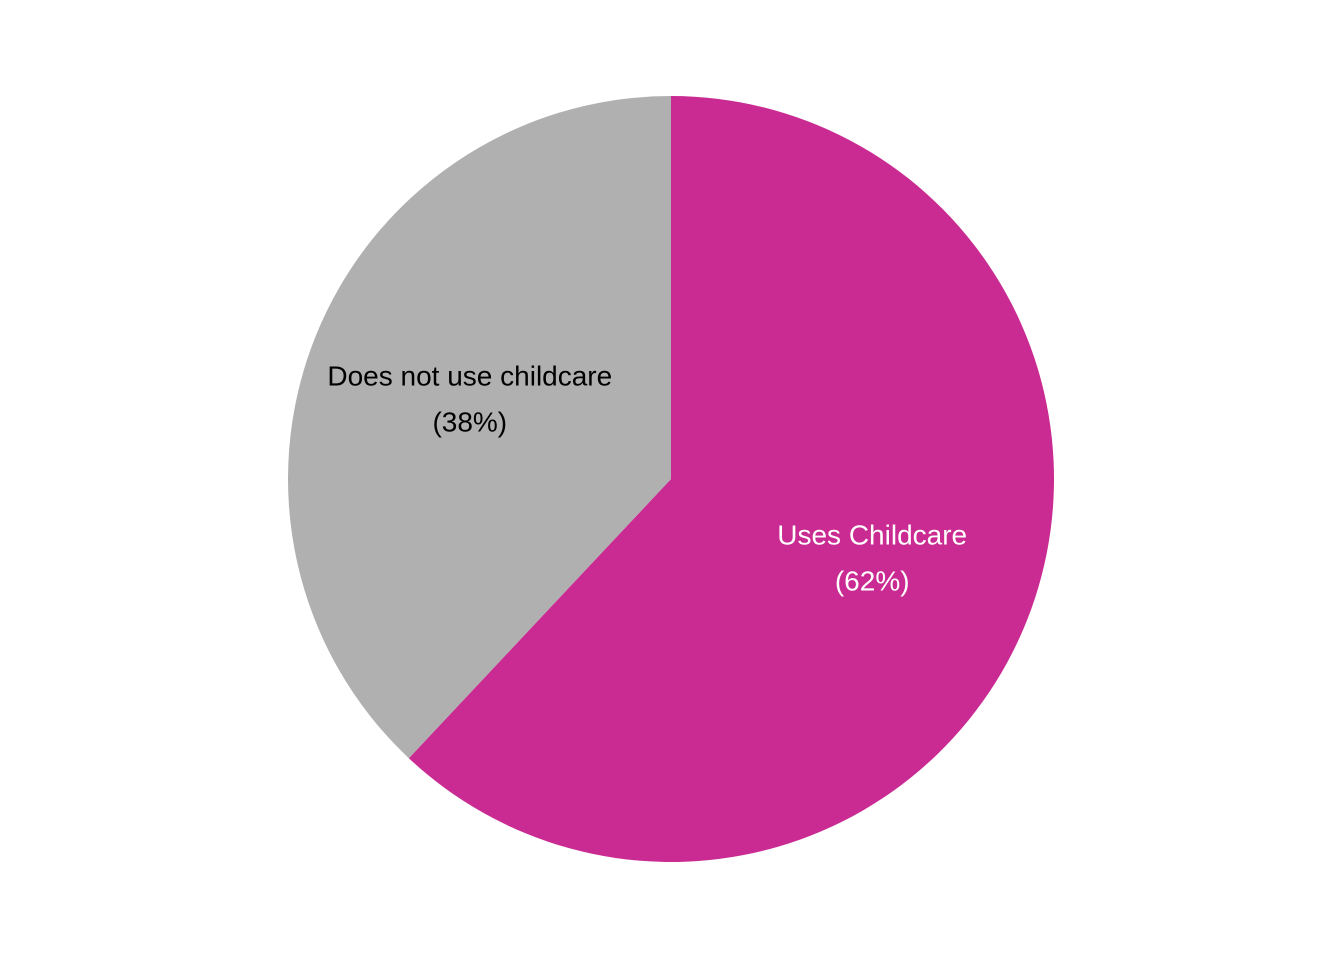  I want to click on pie-slice-label-0: Uses Childcare, so click(872, 535).